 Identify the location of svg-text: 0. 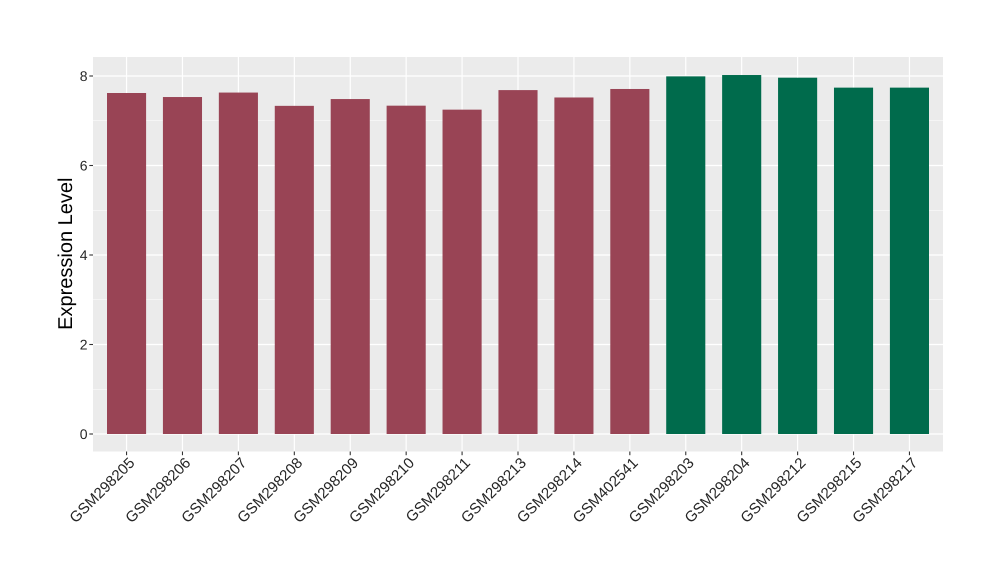
(84, 434).